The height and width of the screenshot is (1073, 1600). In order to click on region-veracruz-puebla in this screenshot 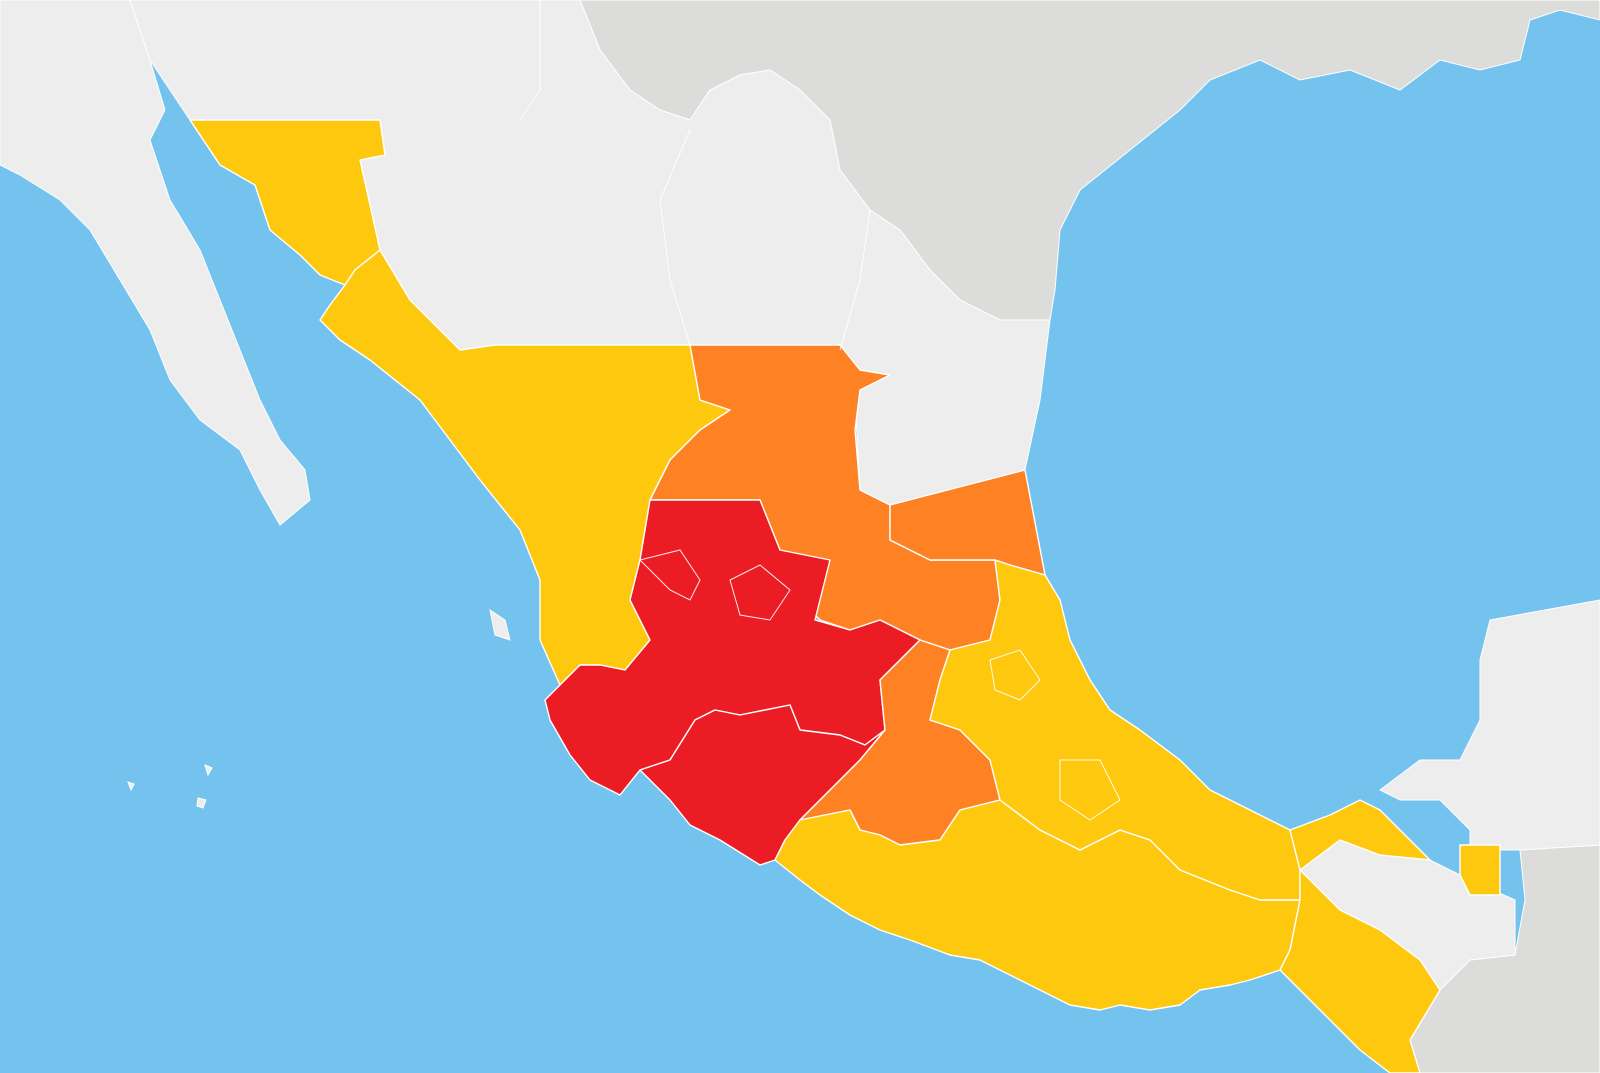, I will do `click(1115, 730)`.